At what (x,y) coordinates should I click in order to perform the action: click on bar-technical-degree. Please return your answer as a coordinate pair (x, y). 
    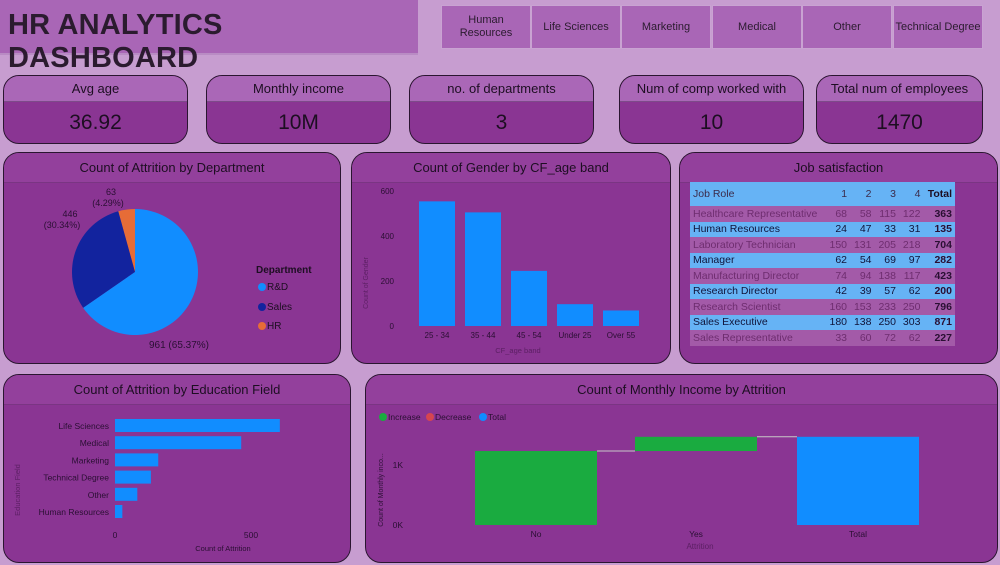
    Looking at the image, I should click on (133, 477).